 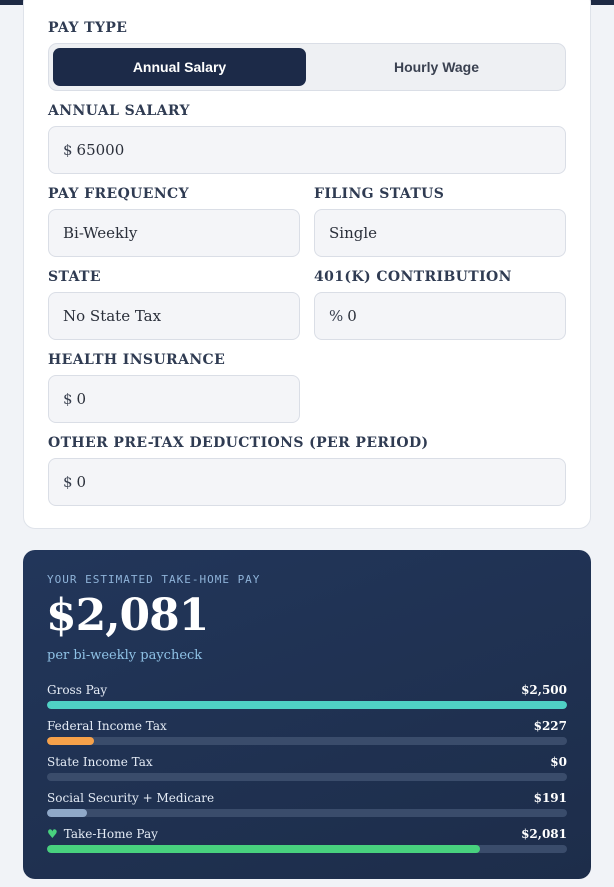 I want to click on breakdown-value: $191, so click(x=550, y=798).